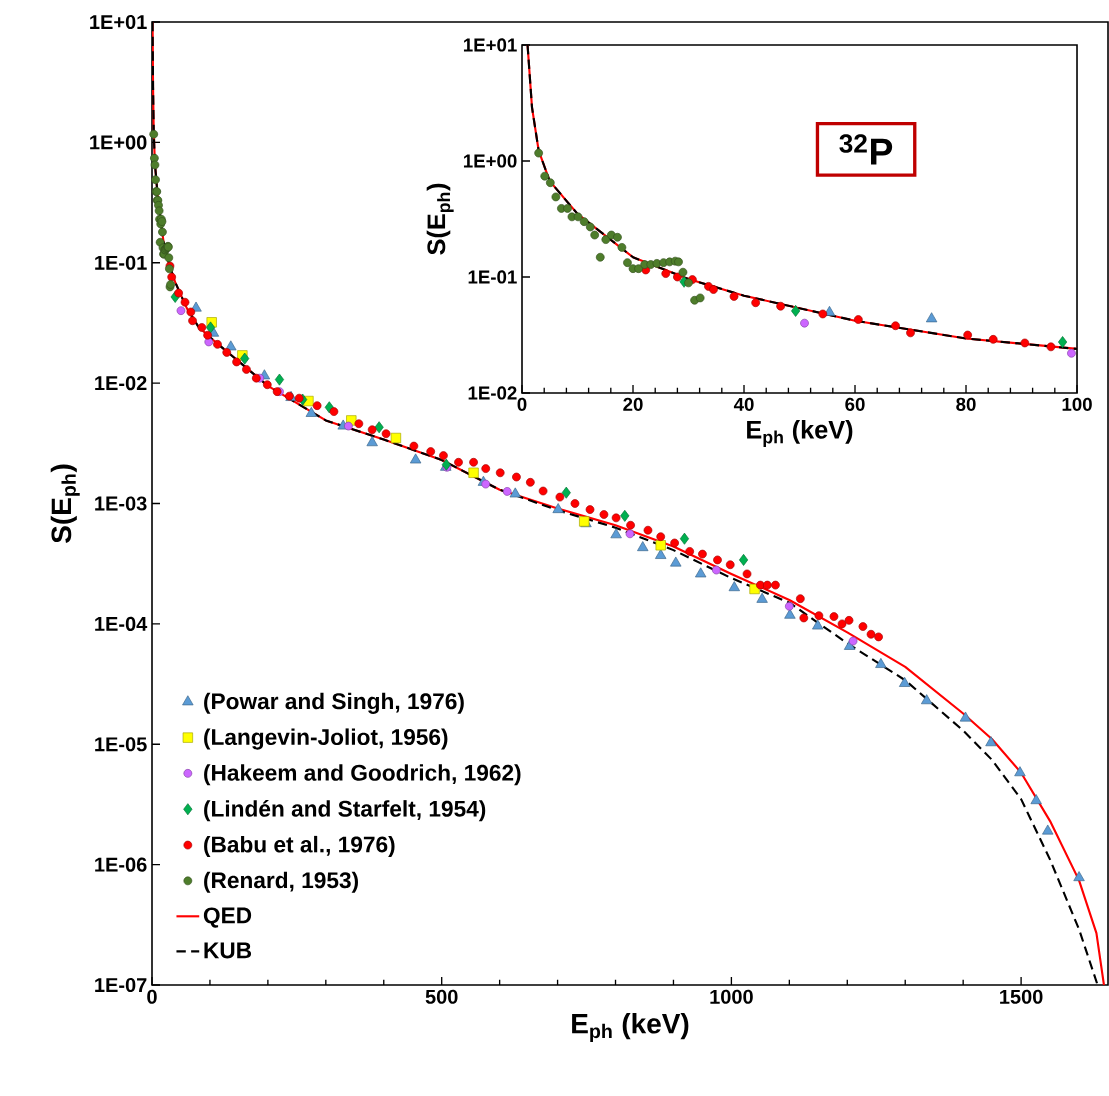  Describe the element at coordinates (743, 404) in the screenshot. I see `x-tick-label: 40` at that location.